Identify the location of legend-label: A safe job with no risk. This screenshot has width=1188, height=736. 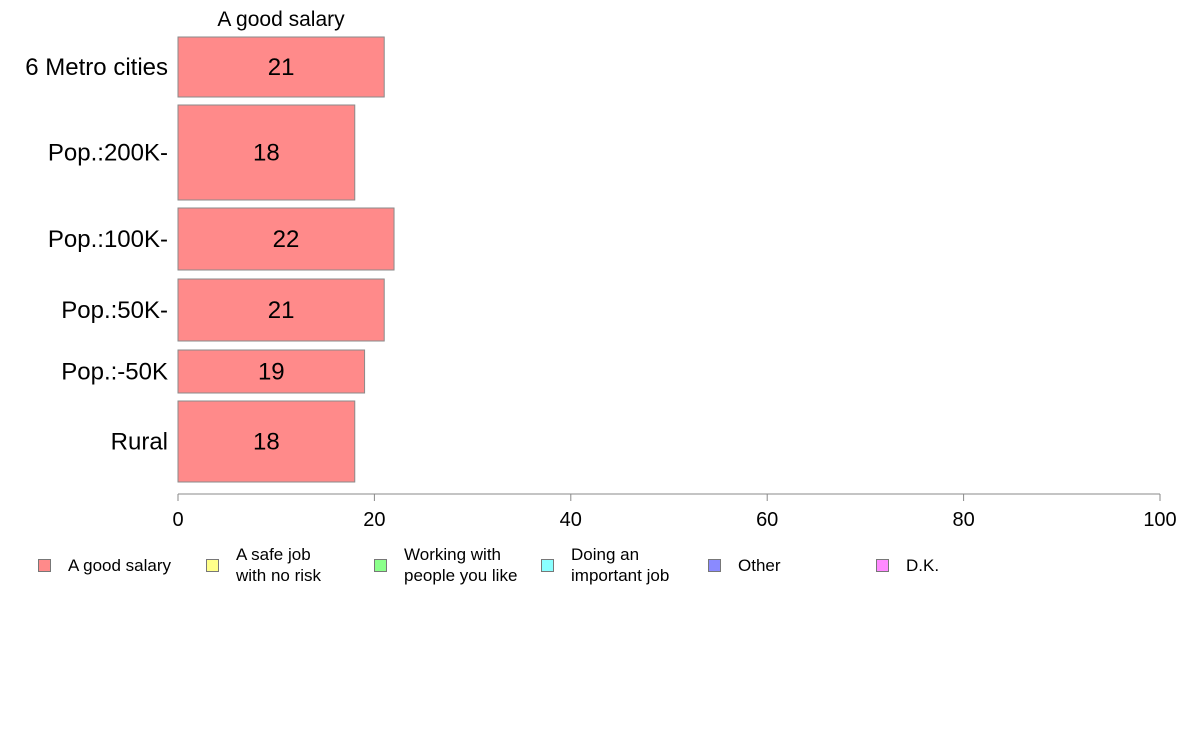
(279, 565).